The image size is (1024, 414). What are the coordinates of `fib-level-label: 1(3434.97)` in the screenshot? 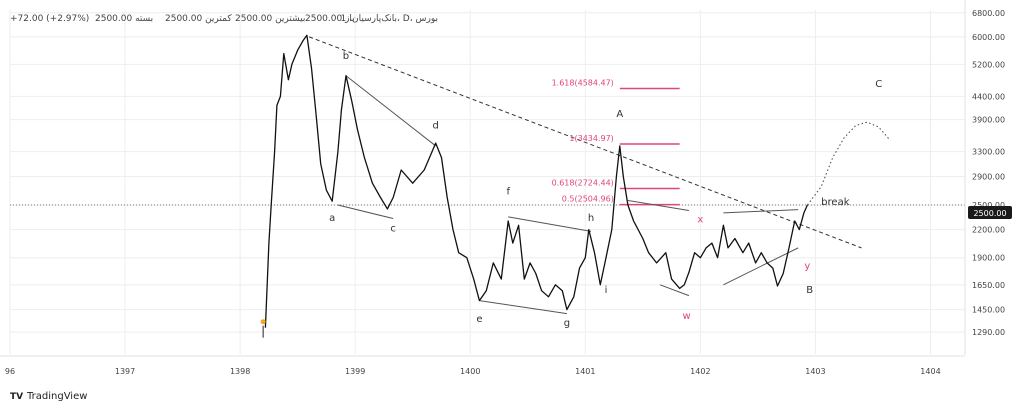 It's located at (591, 138).